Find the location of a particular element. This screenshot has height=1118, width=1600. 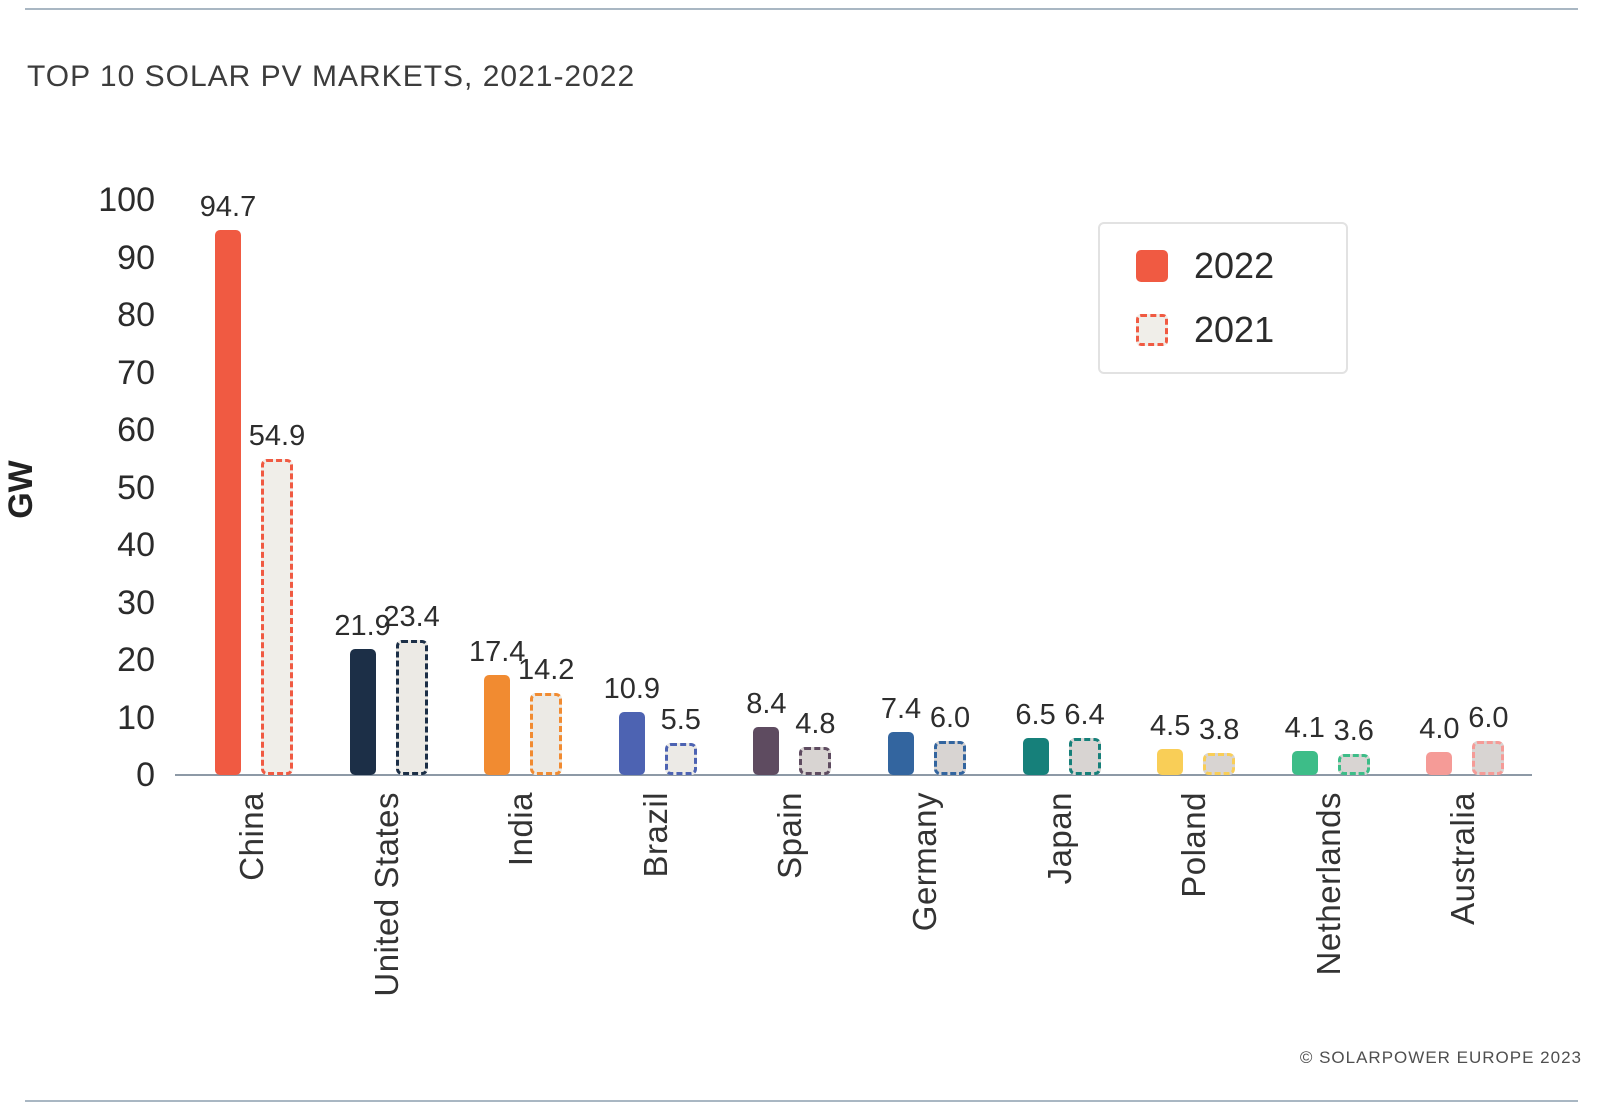

value-label-2021-brazil: 5.5 is located at coordinates (680, 720).